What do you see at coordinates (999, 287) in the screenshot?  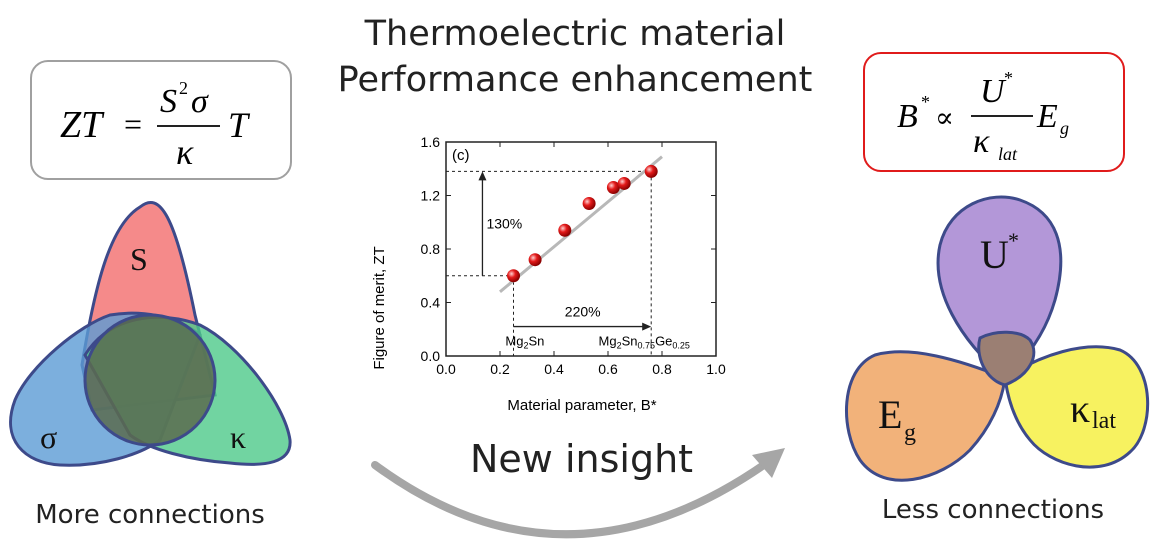 I see `petal-u` at bounding box center [999, 287].